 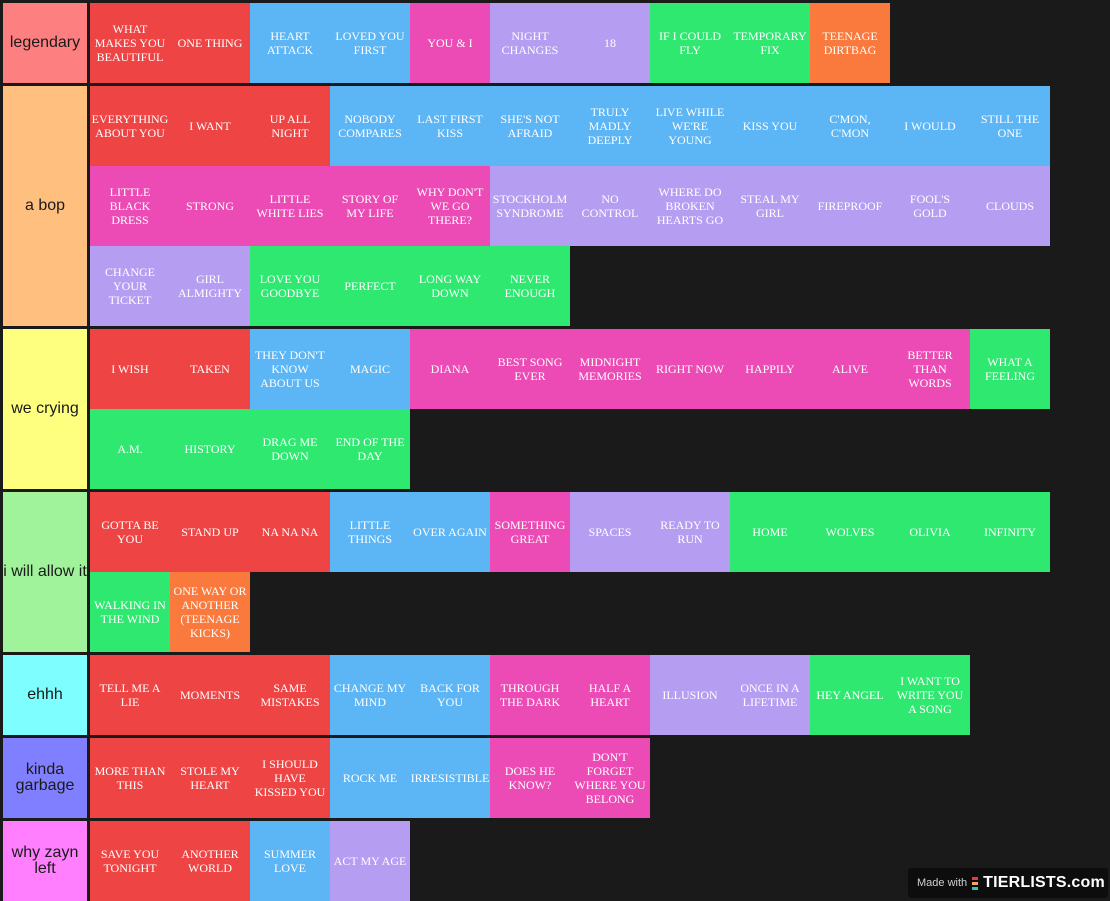 I want to click on song-tile: Tell Me A Lie, so click(x=130, y=695).